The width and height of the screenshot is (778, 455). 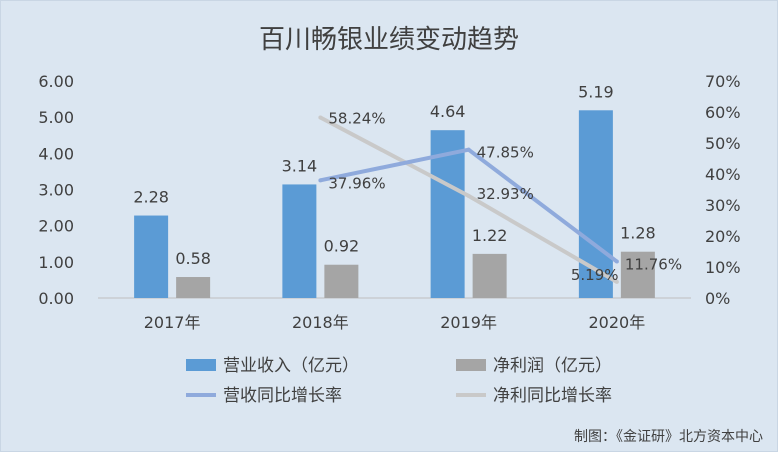 What do you see at coordinates (282, 396) in the screenshot?
I see `legend-label: 营收同比增长率` at bounding box center [282, 396].